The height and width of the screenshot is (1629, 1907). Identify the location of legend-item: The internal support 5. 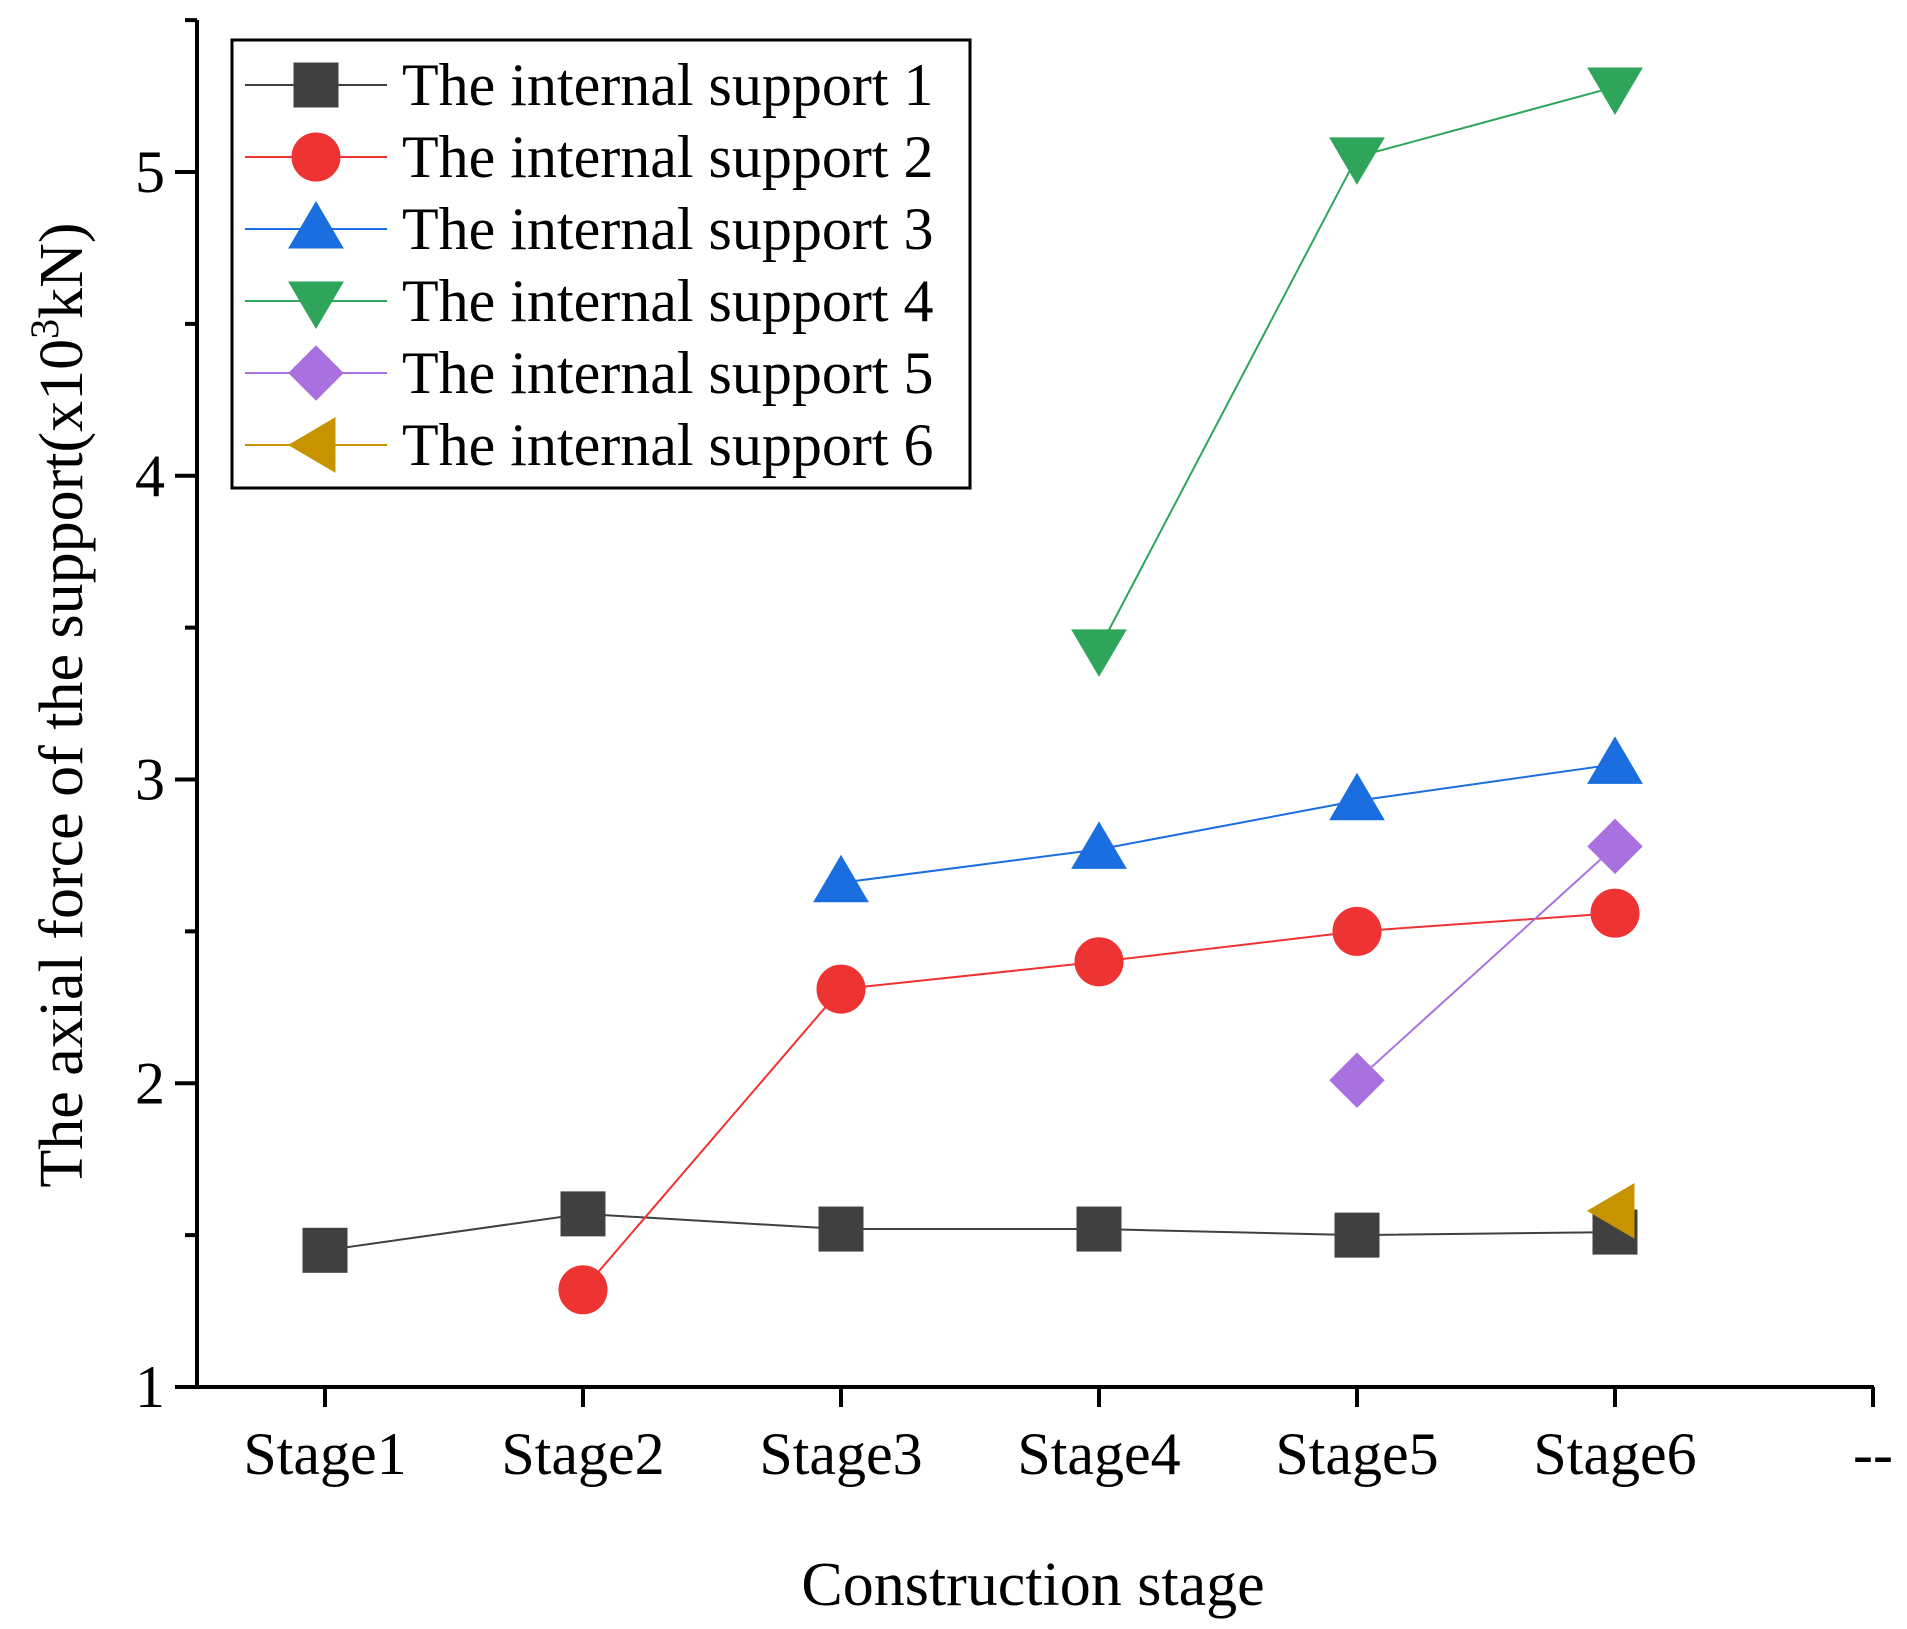
(589, 373).